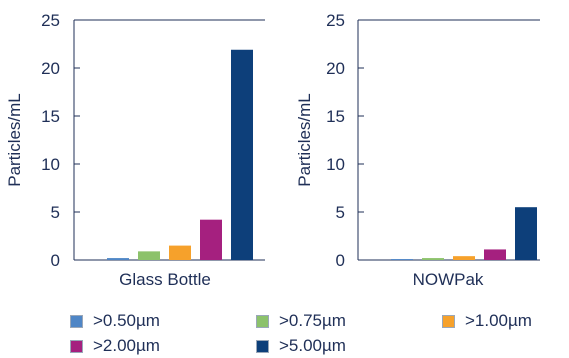 The height and width of the screenshot is (358, 569). Describe the element at coordinates (335, 164) in the screenshot. I see `y-tick-label-1-2: 10` at that location.